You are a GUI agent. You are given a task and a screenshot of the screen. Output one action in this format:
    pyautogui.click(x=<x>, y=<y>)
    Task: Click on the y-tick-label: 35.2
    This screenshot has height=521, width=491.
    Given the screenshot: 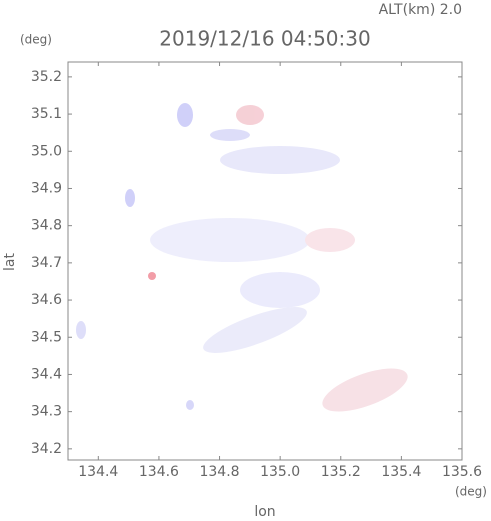 What is the action you would take?
    pyautogui.click(x=46, y=77)
    